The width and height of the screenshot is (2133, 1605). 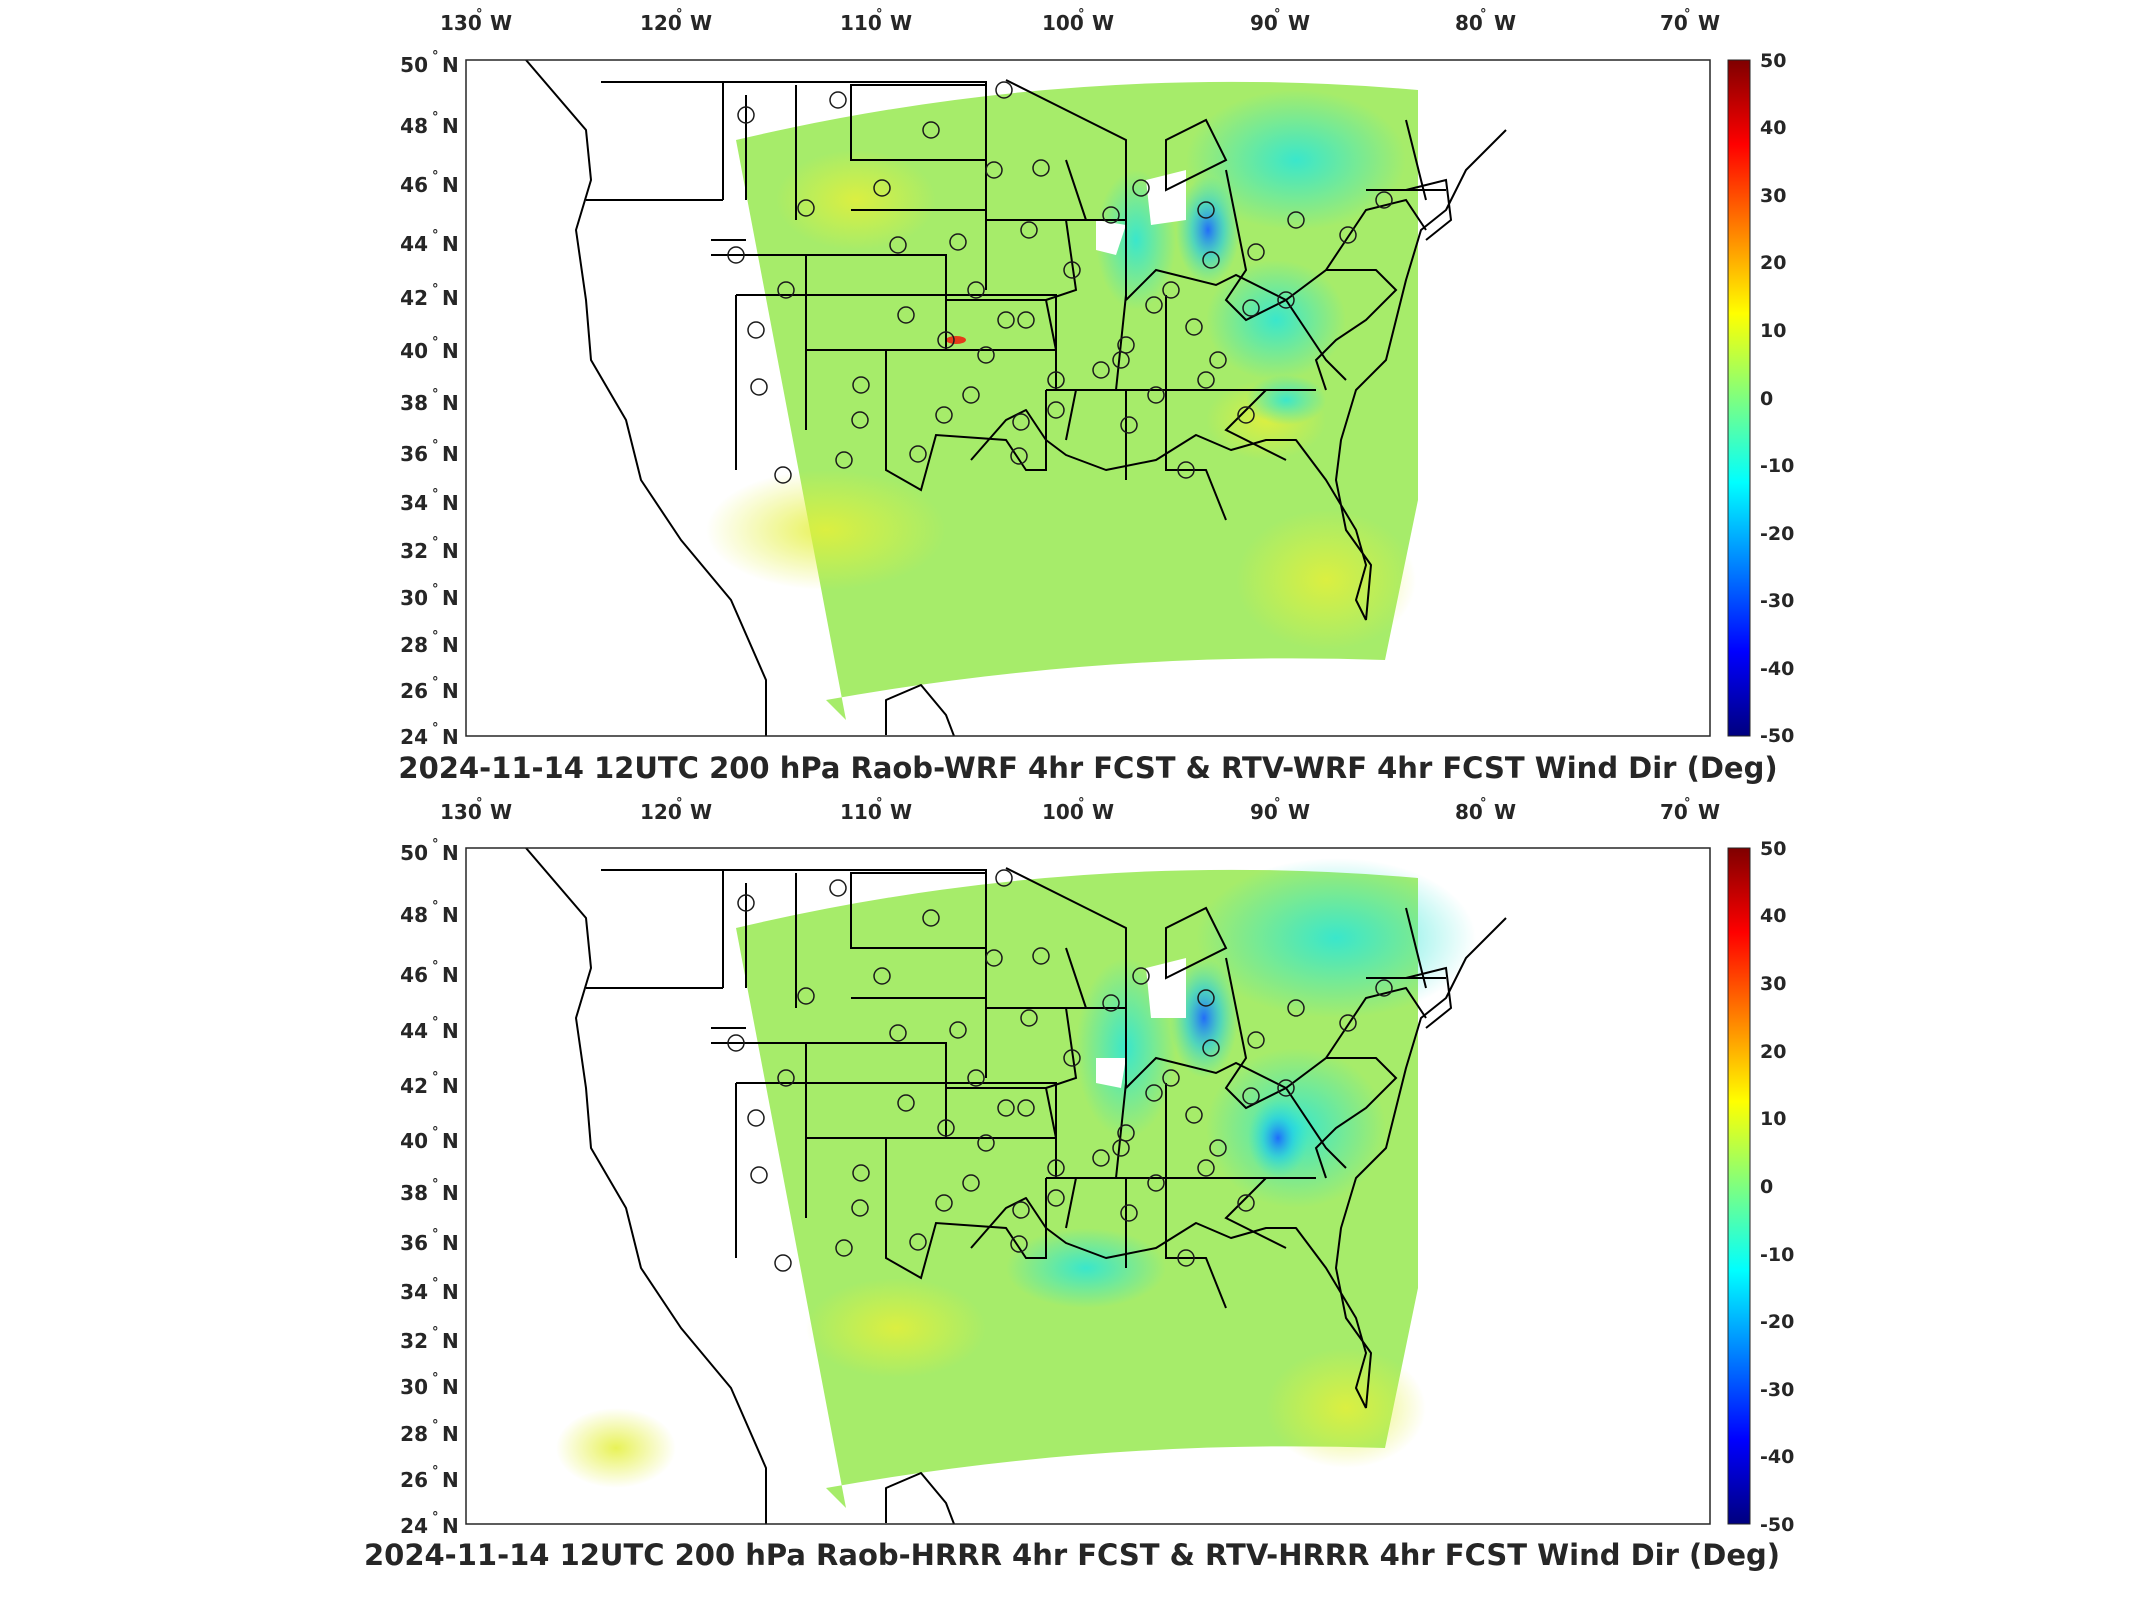 I want to click on colorbar-wrf: 50 40 30 20 10 0 -10 -20 -30 -40 -50, so click(x=1760, y=398).